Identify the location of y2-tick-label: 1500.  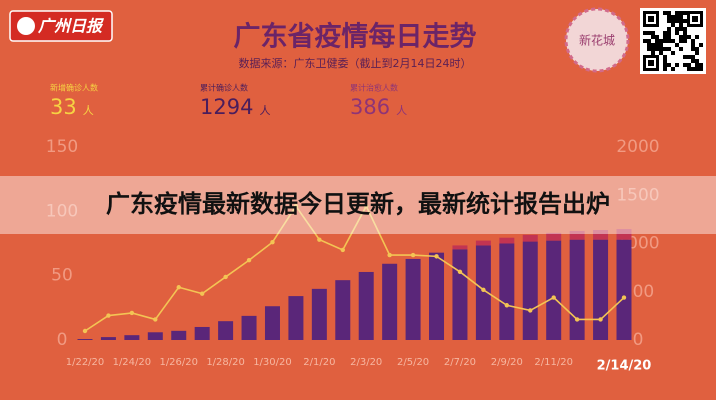
(637, 195).